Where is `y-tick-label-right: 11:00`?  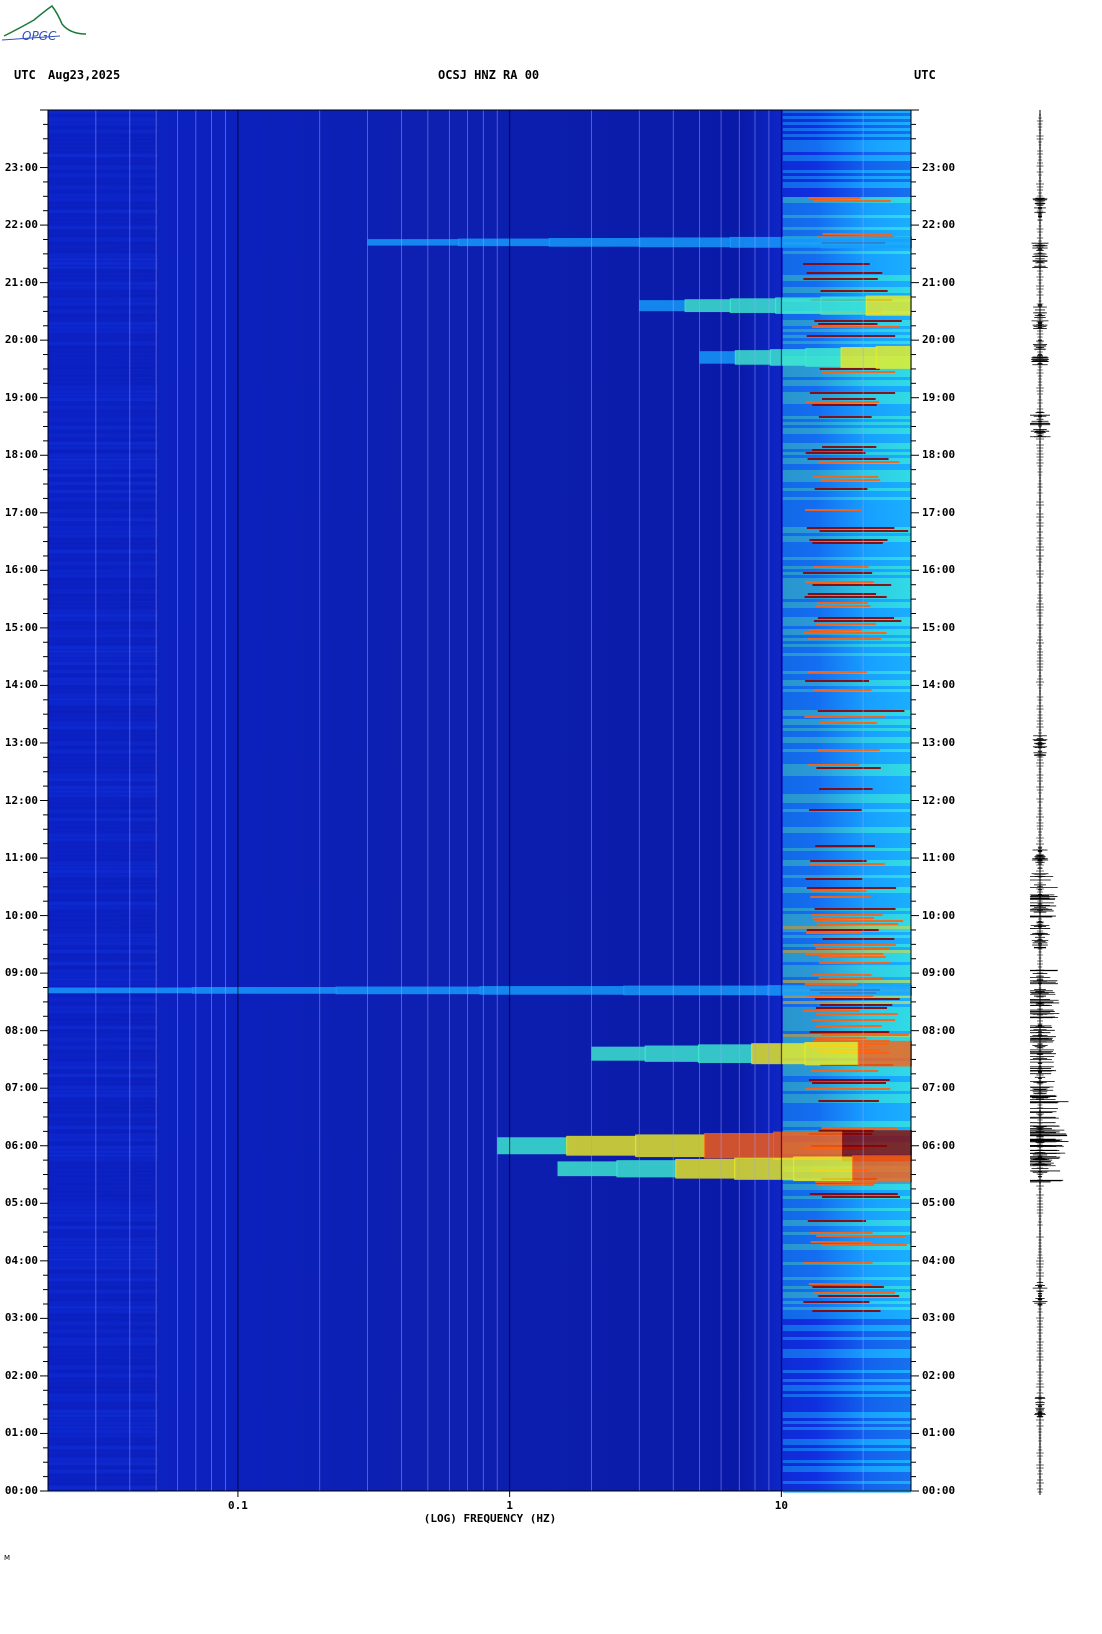
y-tick-label-right: 11:00 is located at coordinates (939, 858).